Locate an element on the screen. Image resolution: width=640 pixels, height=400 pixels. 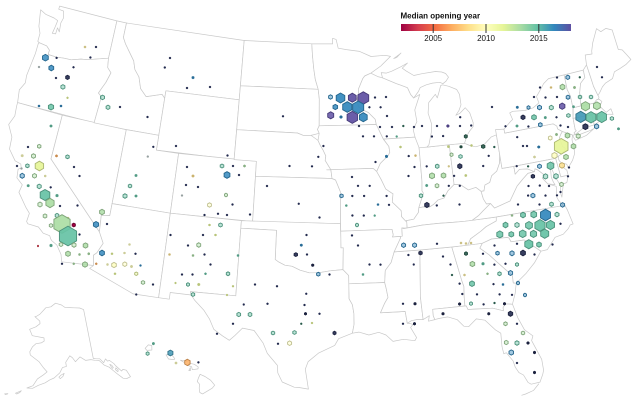
svg-text: 2005 is located at coordinates (433, 38).